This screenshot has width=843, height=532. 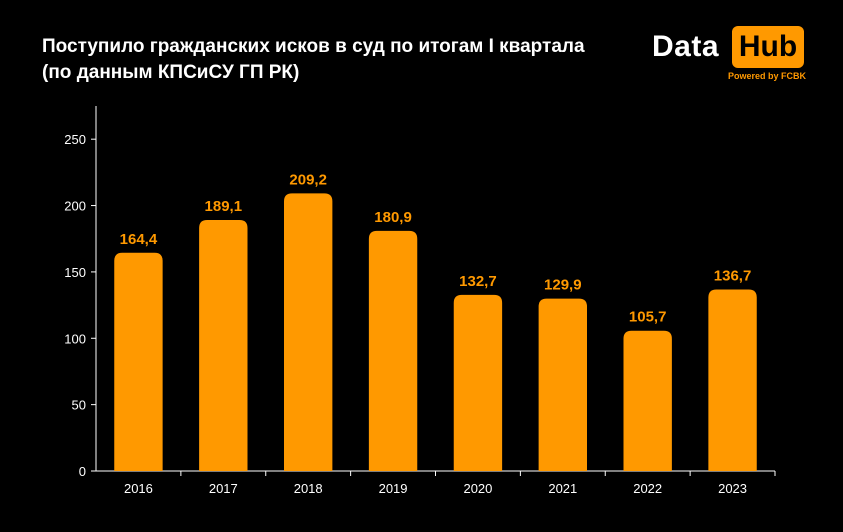 I want to click on logo-text-hub: Hub, so click(x=768, y=47).